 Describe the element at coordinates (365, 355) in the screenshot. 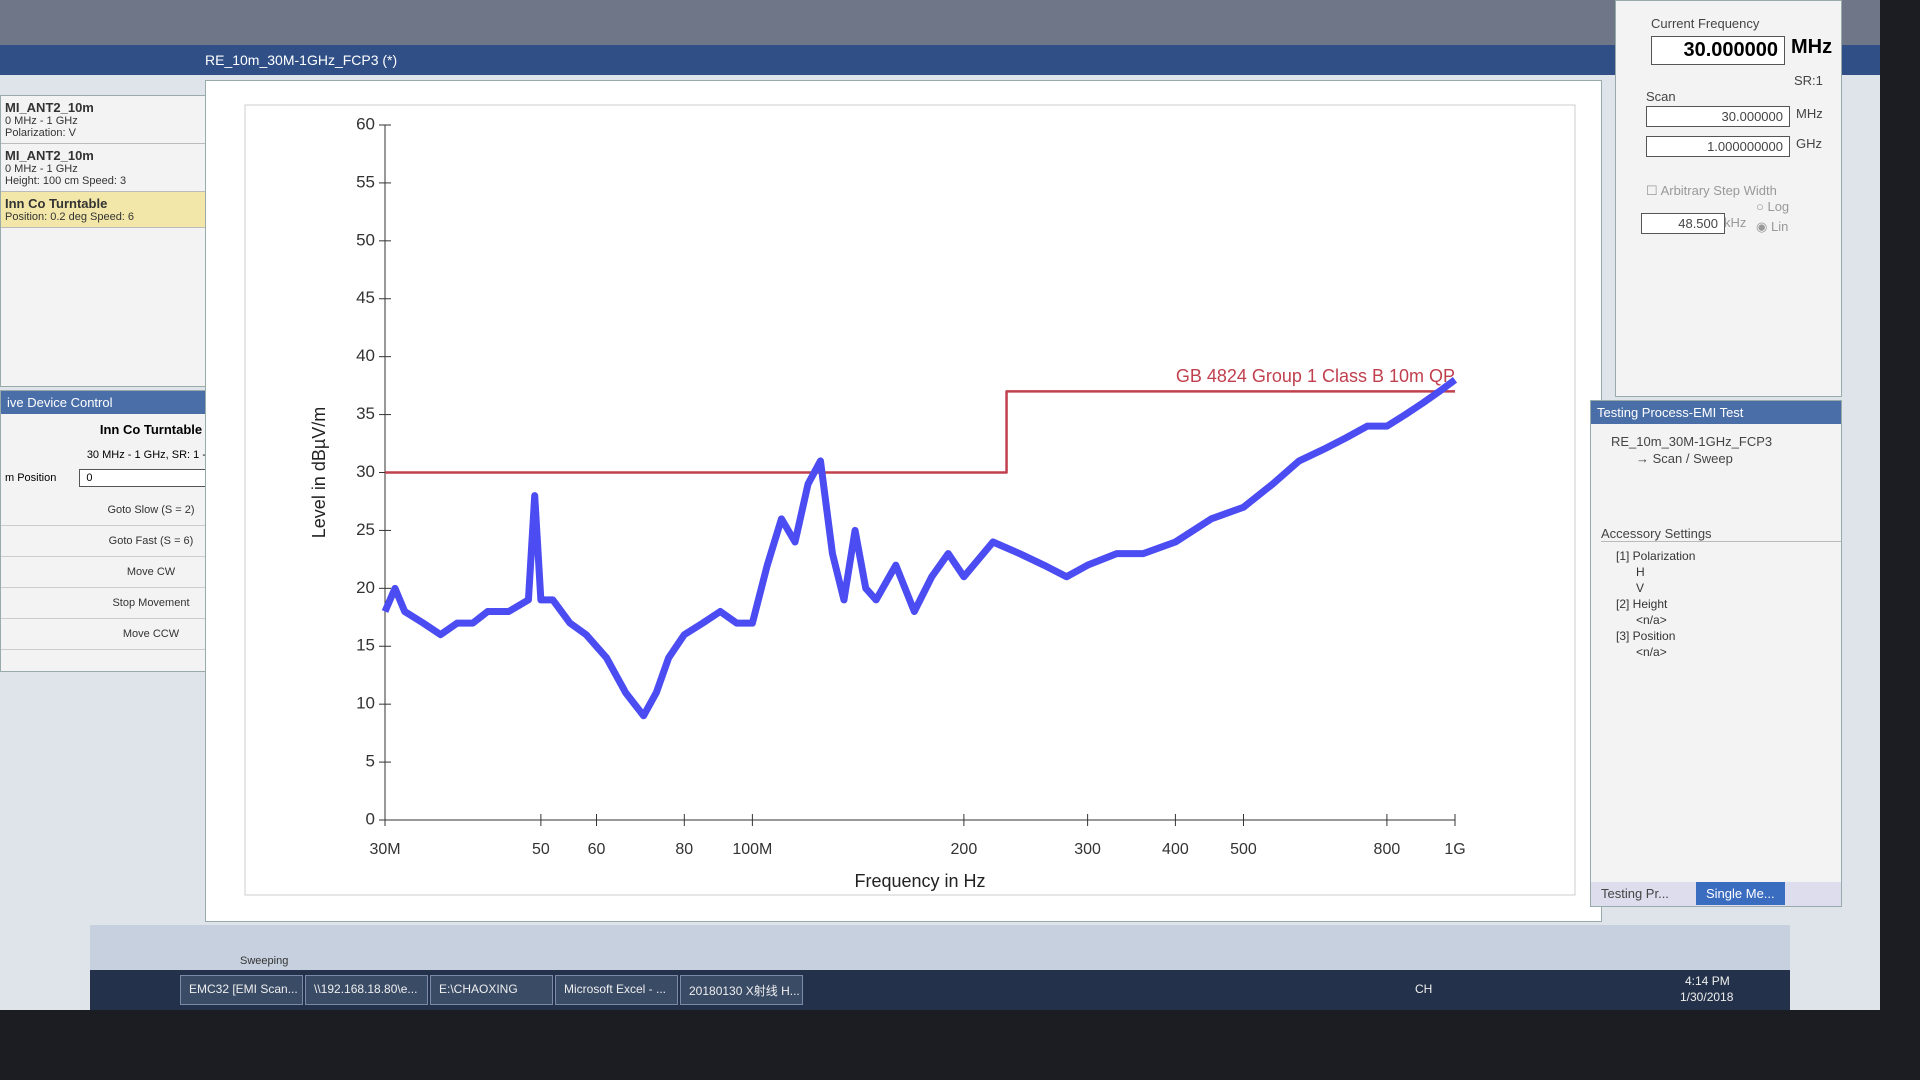

I see `y-tick-label: 40` at that location.